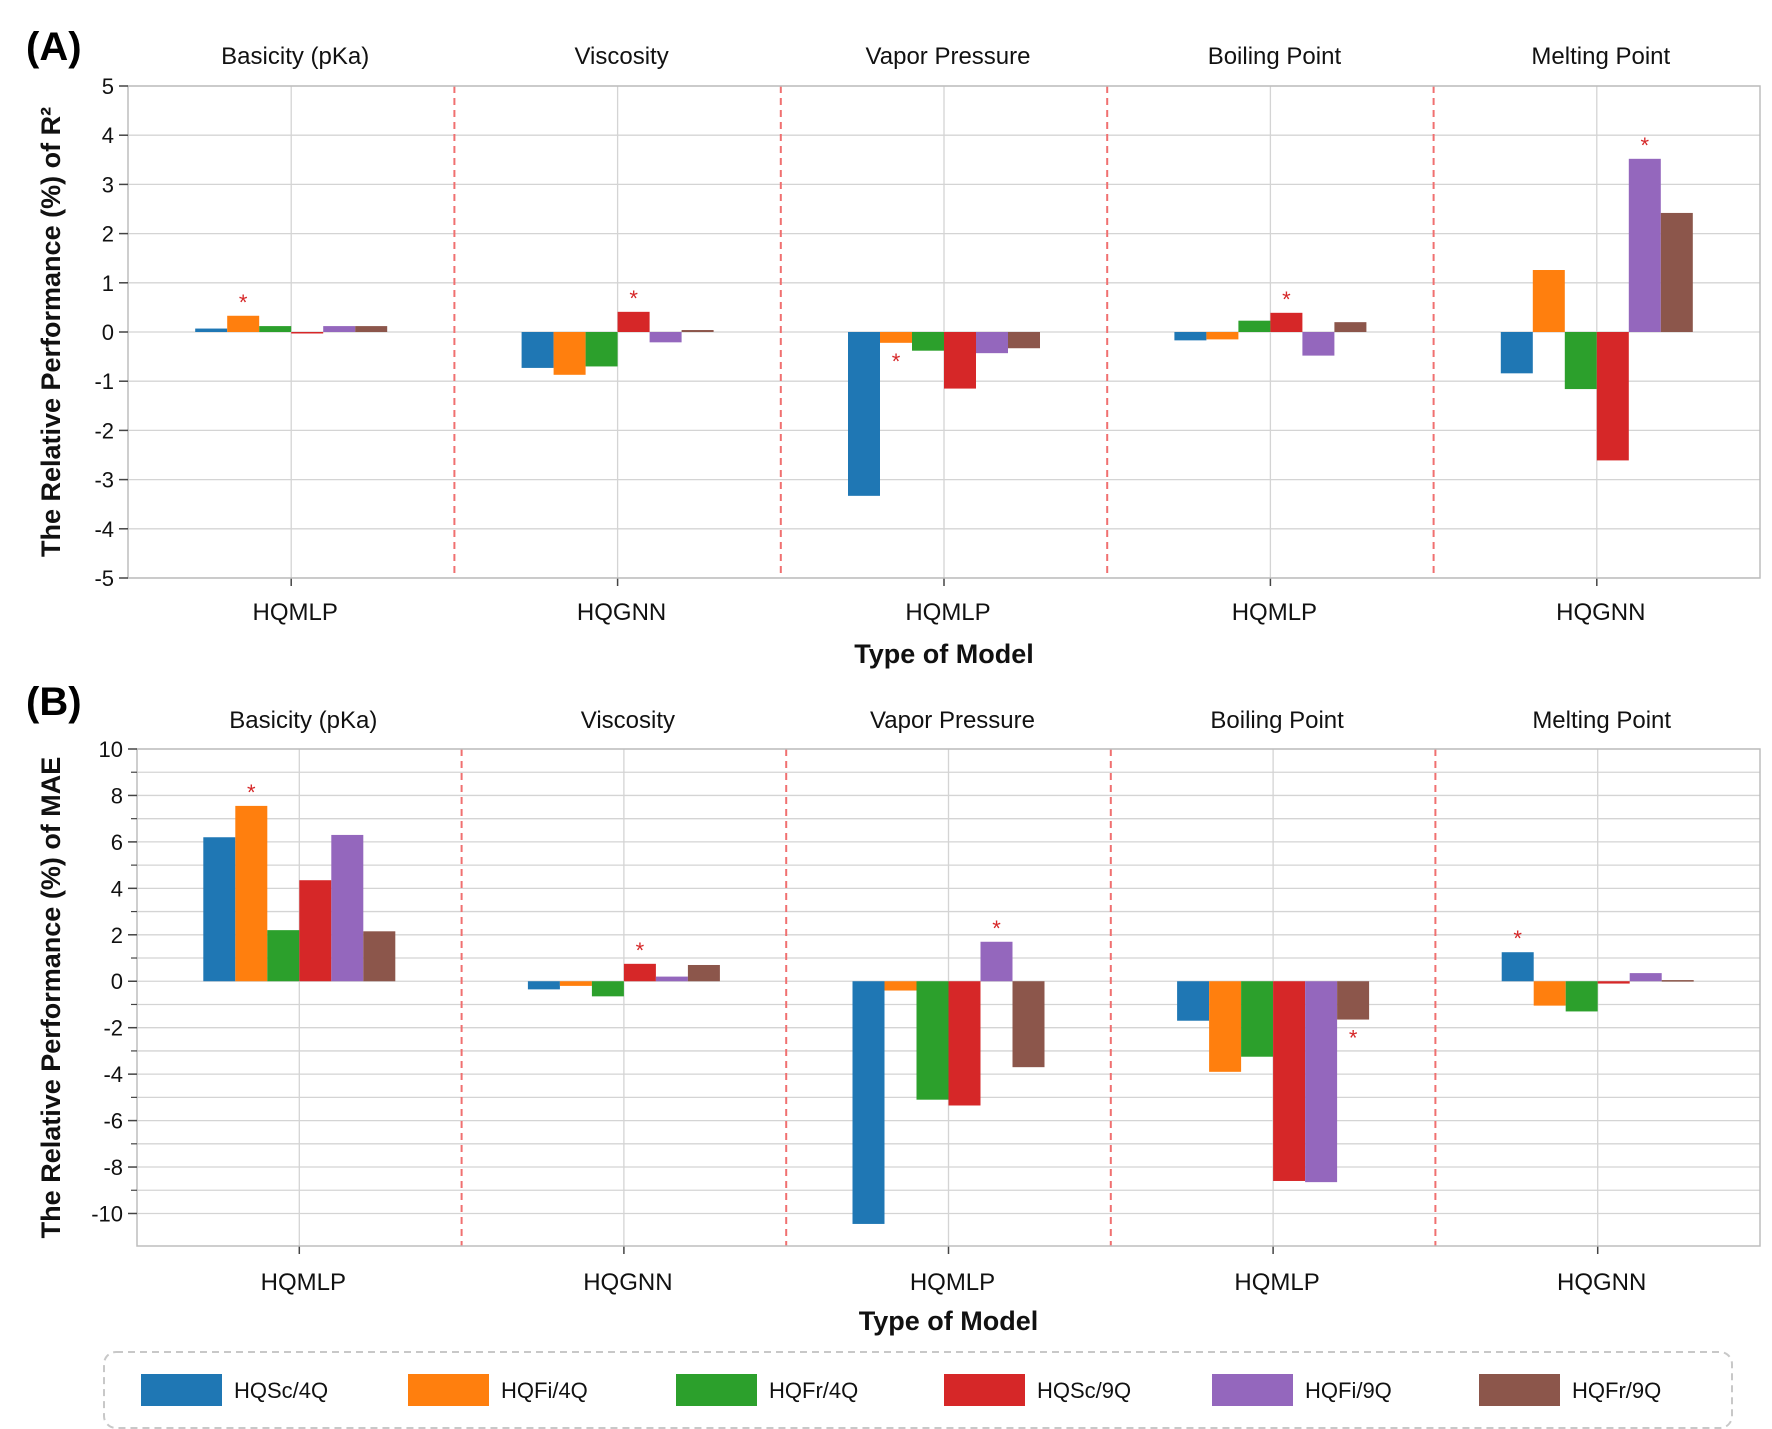 This screenshot has height=1429, width=1772. What do you see at coordinates (281, 1390) in the screenshot?
I see `legend-label: HQSc/4Q` at bounding box center [281, 1390].